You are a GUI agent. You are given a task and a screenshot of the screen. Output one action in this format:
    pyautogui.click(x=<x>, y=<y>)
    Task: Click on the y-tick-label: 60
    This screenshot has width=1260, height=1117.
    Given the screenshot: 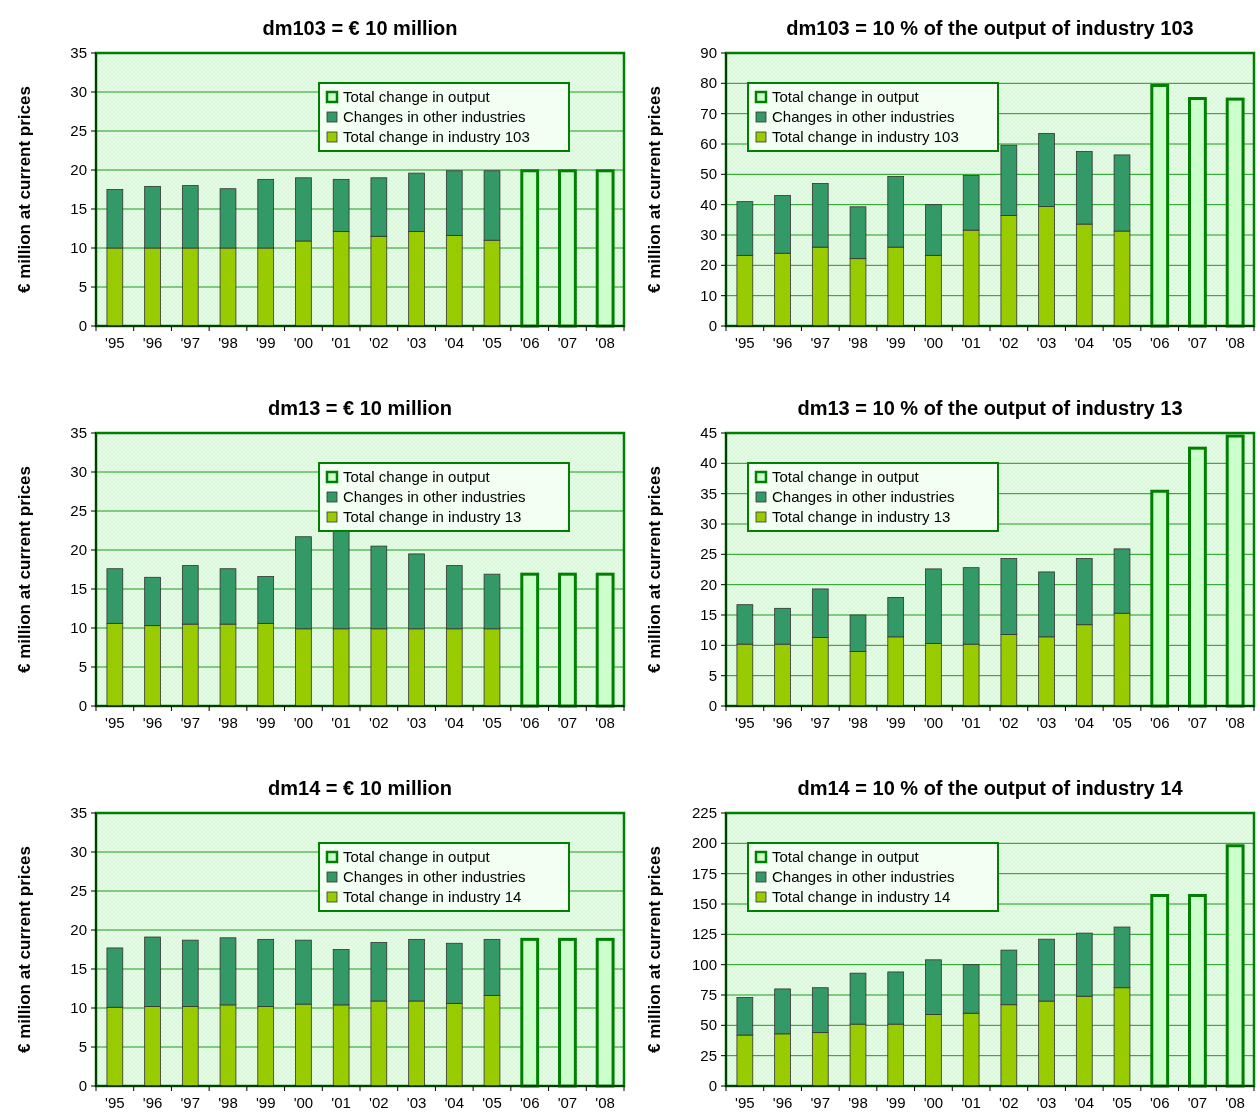 What is the action you would take?
    pyautogui.click(x=708, y=143)
    